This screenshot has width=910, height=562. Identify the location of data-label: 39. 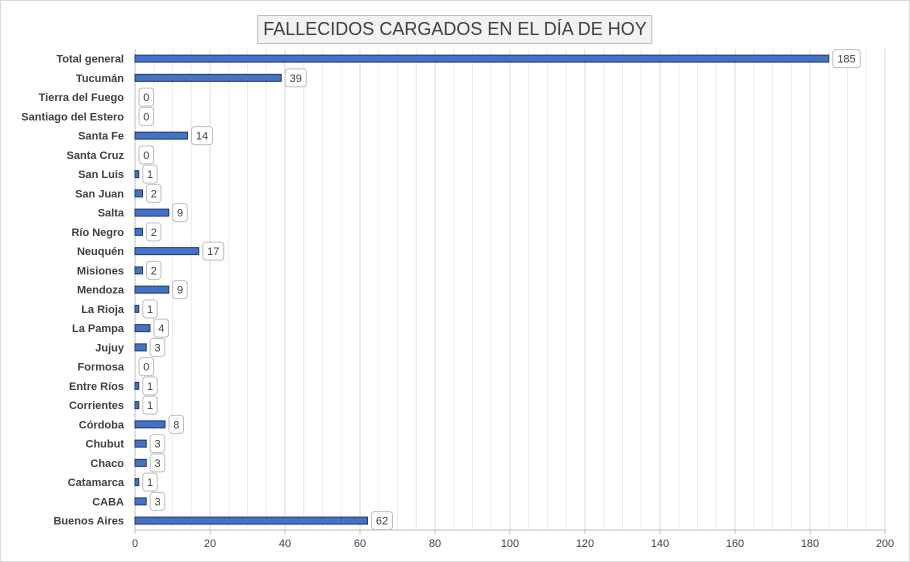
(296, 79).